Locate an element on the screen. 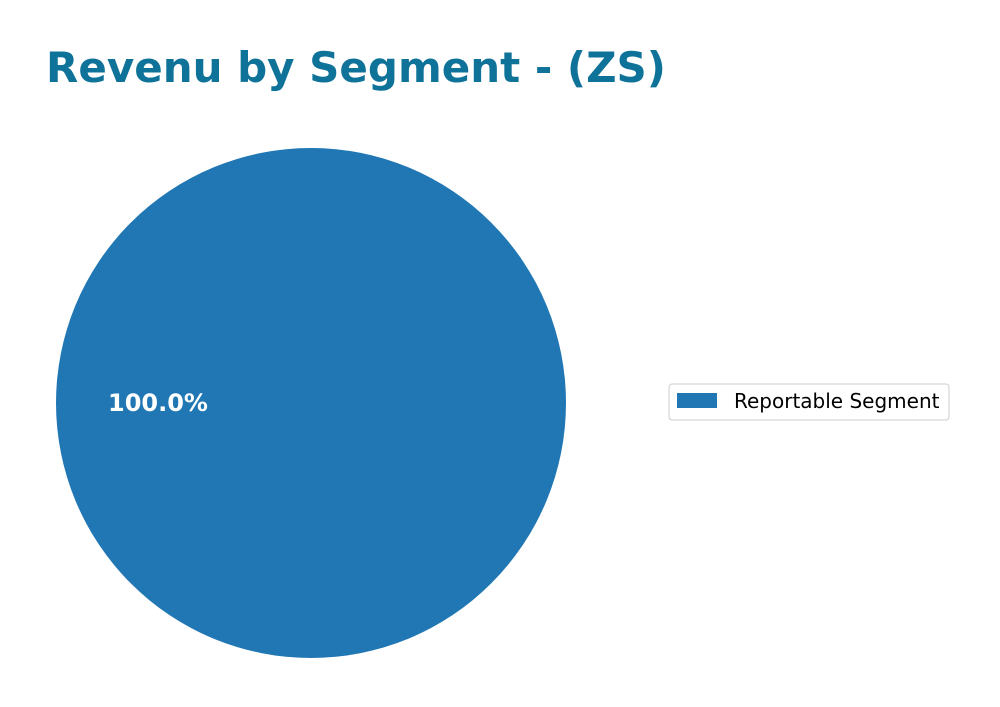  legend-swatch is located at coordinates (697, 400).